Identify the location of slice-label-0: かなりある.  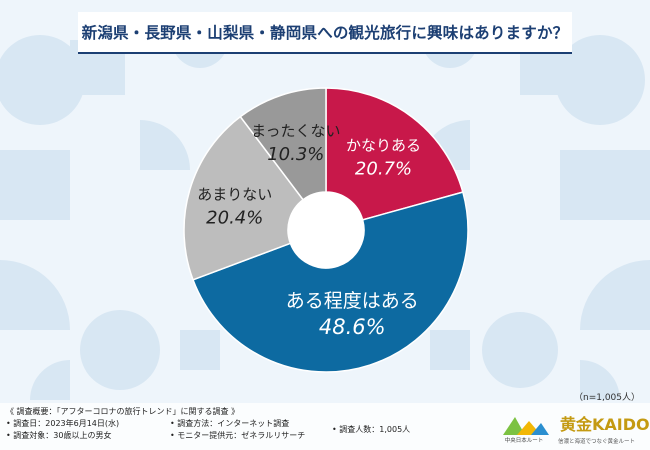
(383, 145).